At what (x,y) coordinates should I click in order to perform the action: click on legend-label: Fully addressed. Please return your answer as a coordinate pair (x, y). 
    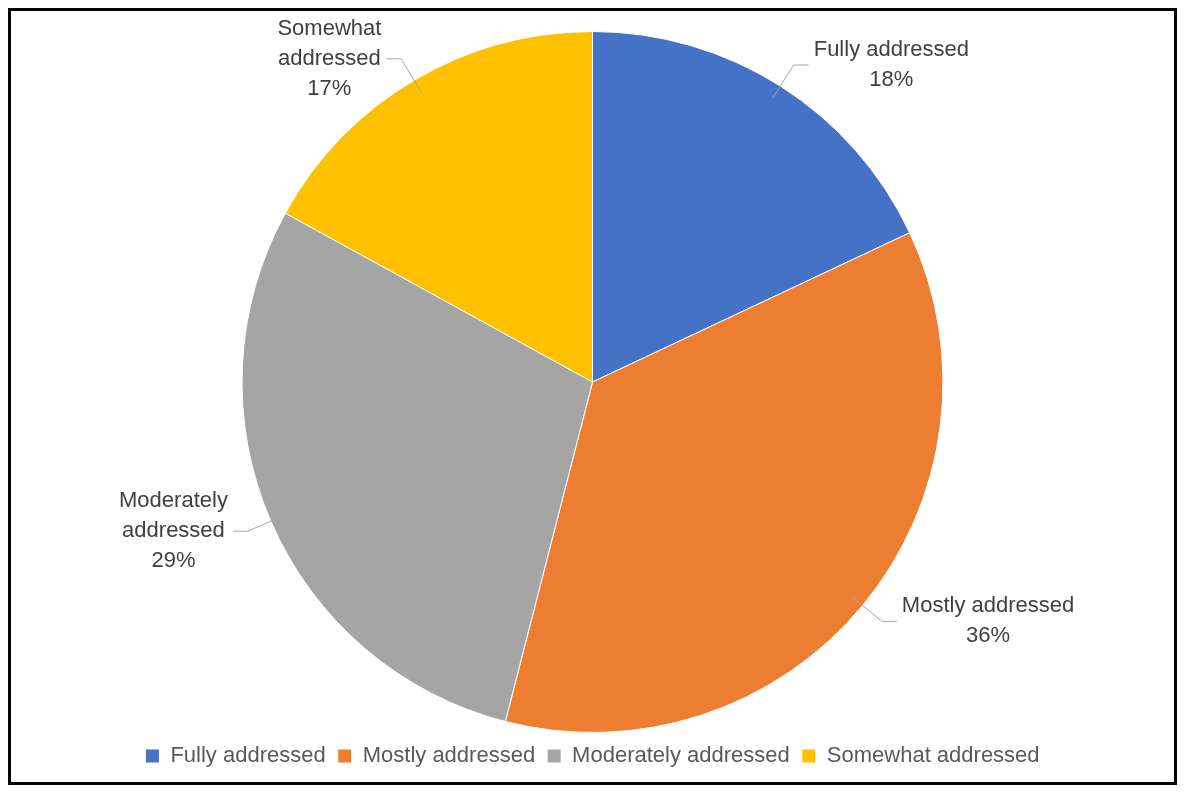
    Looking at the image, I should click on (248, 755).